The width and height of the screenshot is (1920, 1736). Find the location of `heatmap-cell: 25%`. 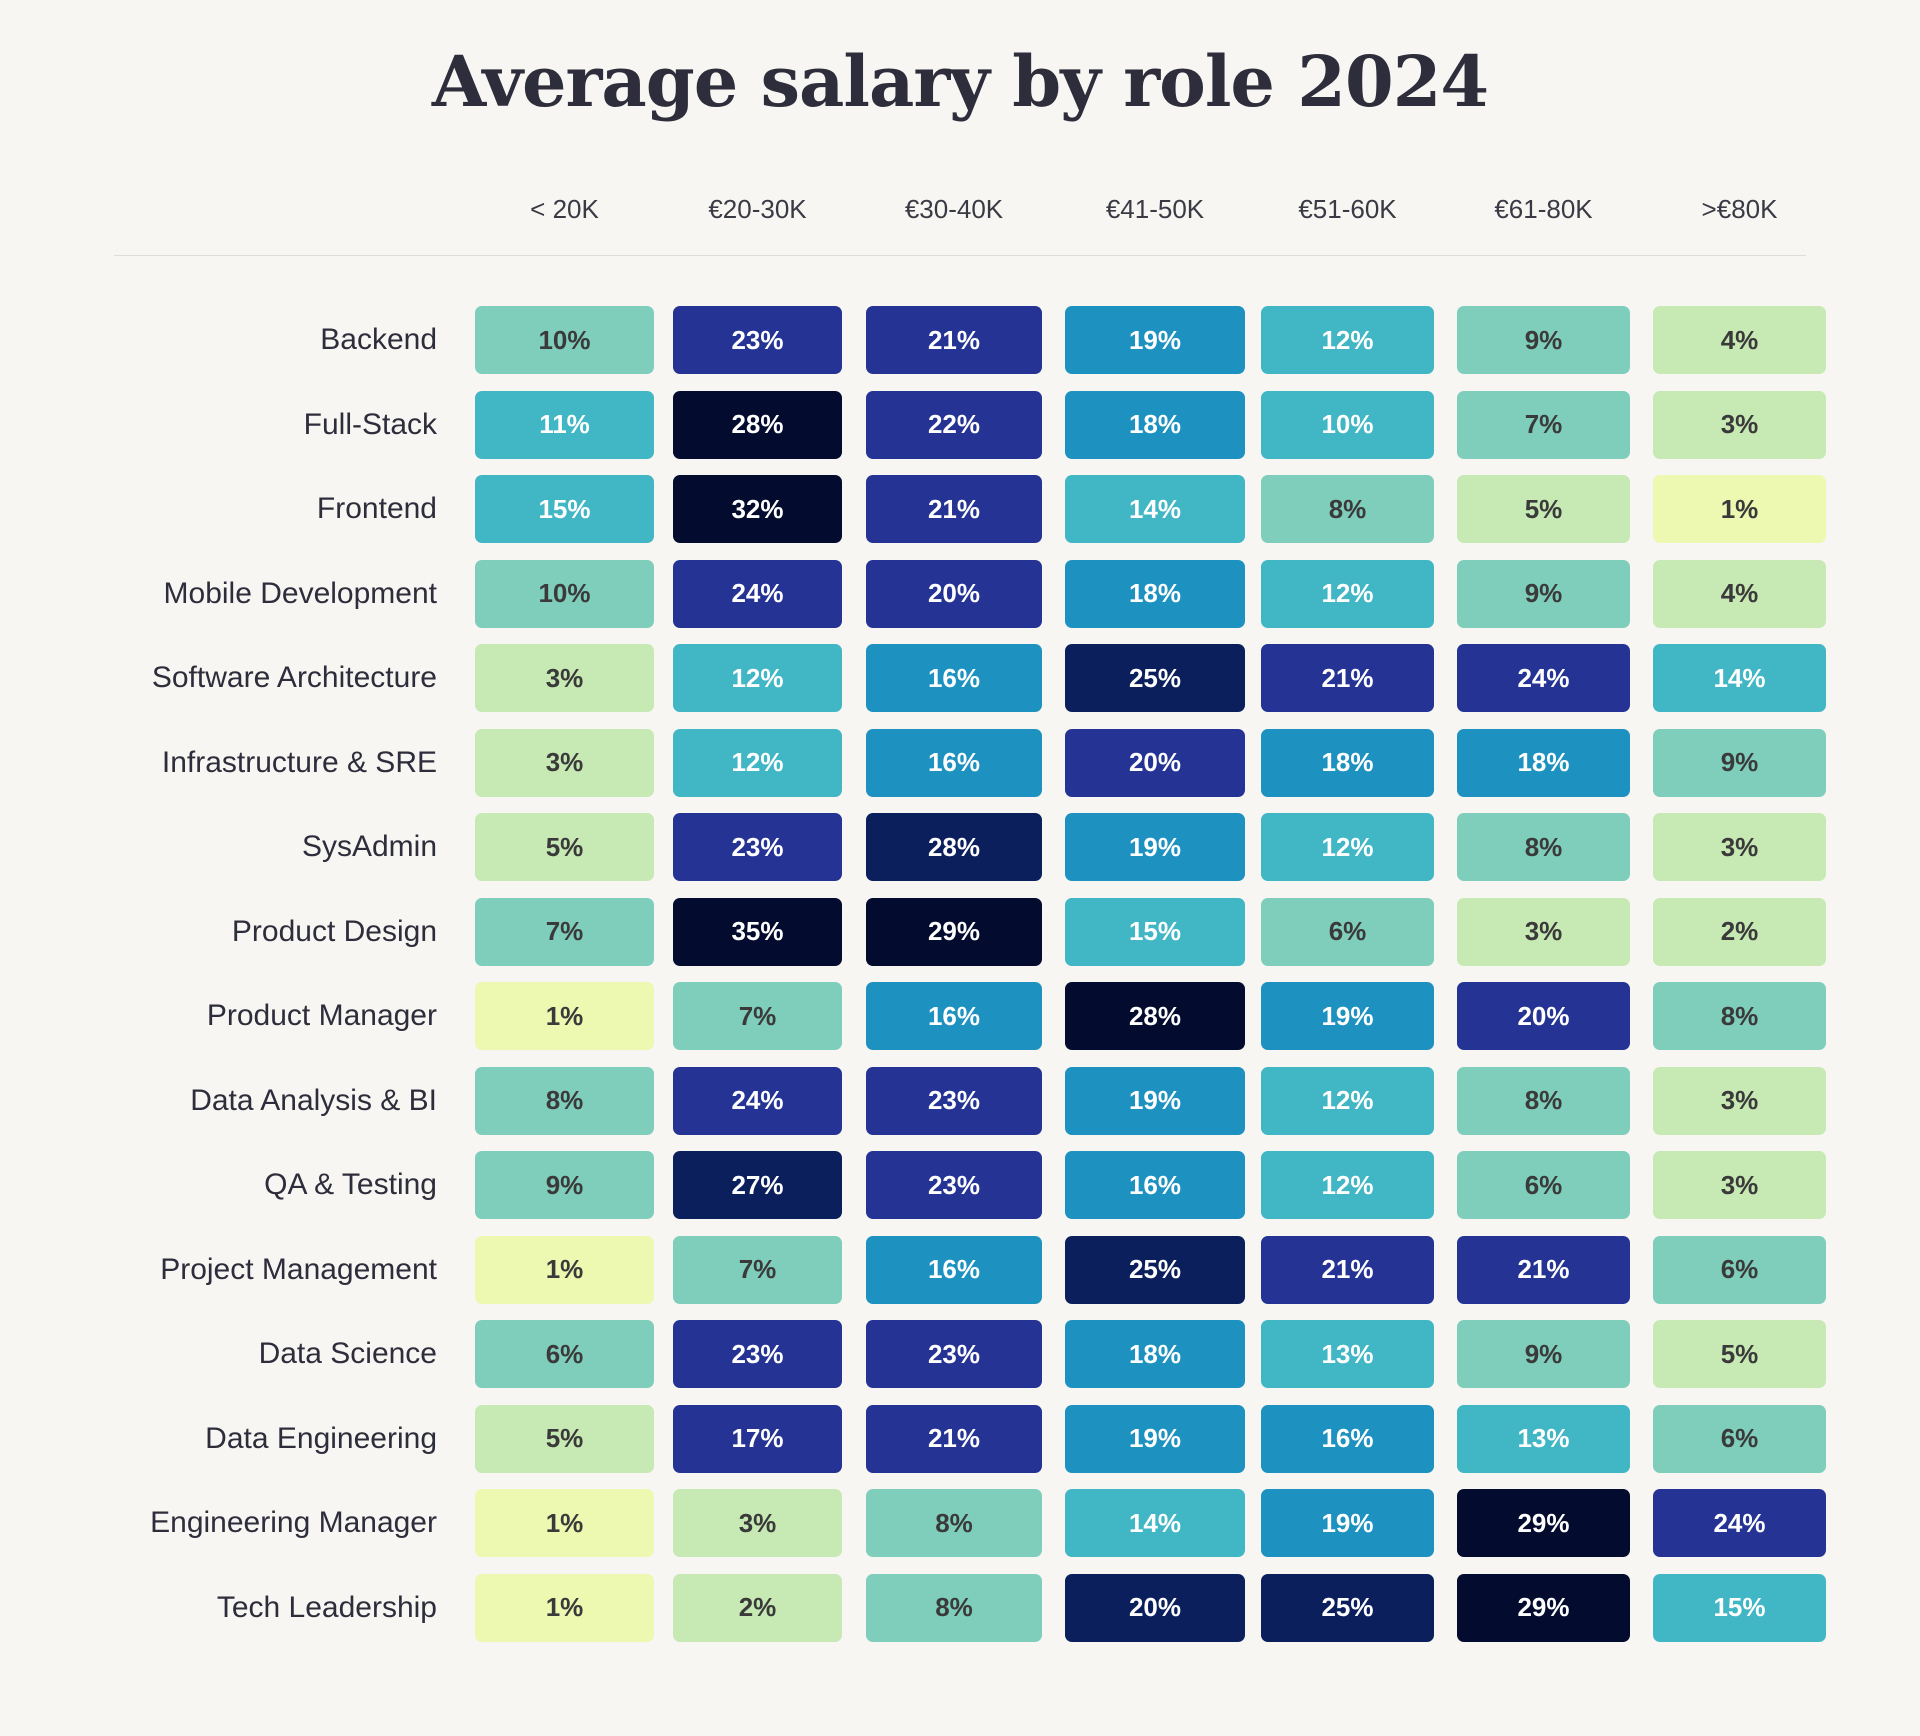

heatmap-cell: 25% is located at coordinates (1155, 1269).